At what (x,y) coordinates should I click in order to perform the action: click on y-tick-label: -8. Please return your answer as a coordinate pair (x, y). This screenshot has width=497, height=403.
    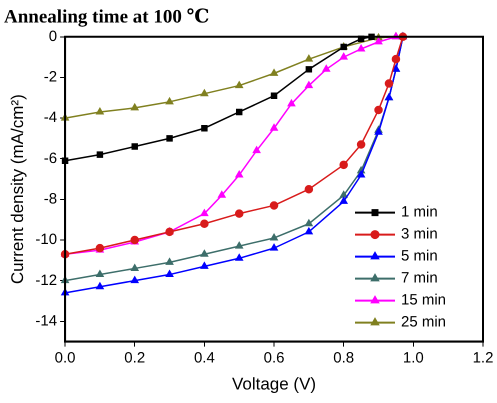
    Looking at the image, I should click on (51, 199).